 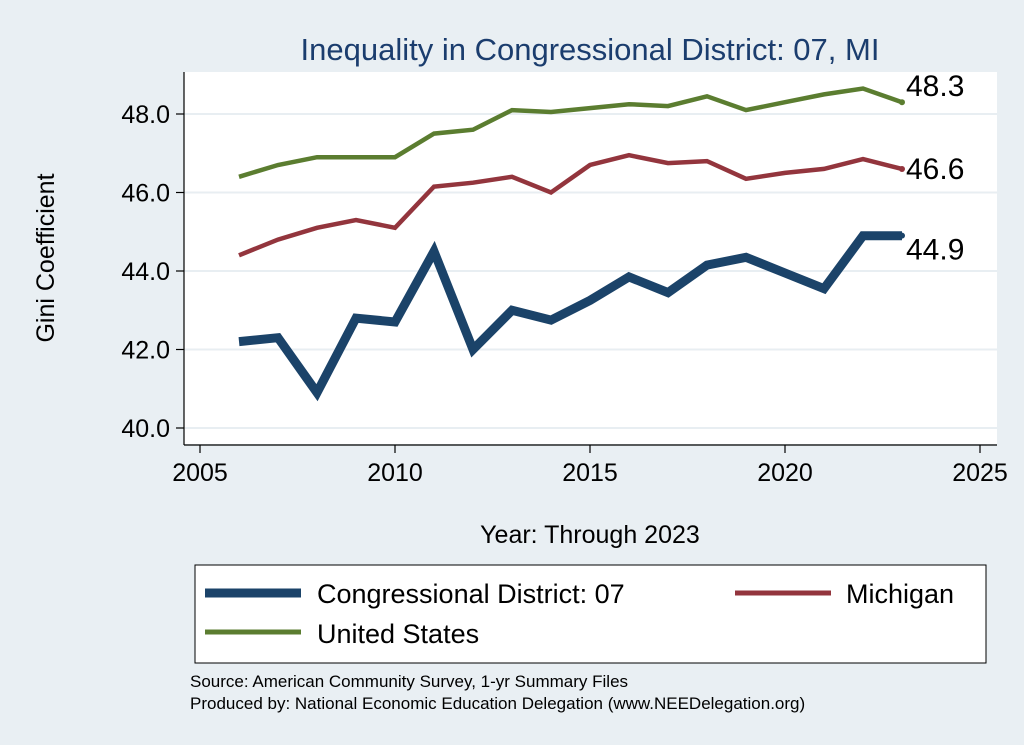 I want to click on end-label-district: 44.9, so click(x=935, y=250).